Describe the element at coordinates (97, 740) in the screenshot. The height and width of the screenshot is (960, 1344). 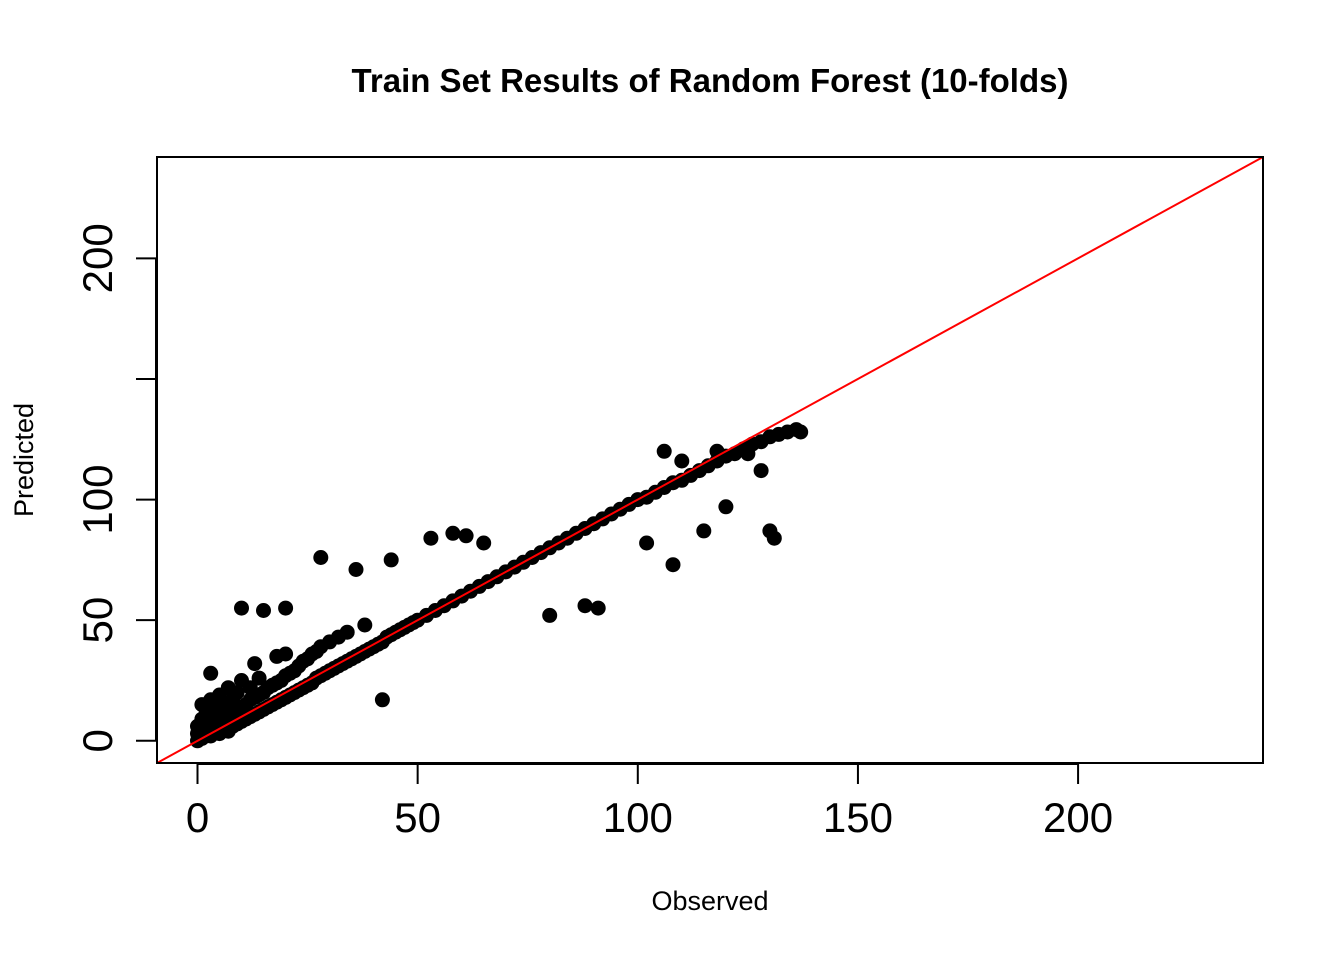
I see `y-tick-label: 0` at that location.